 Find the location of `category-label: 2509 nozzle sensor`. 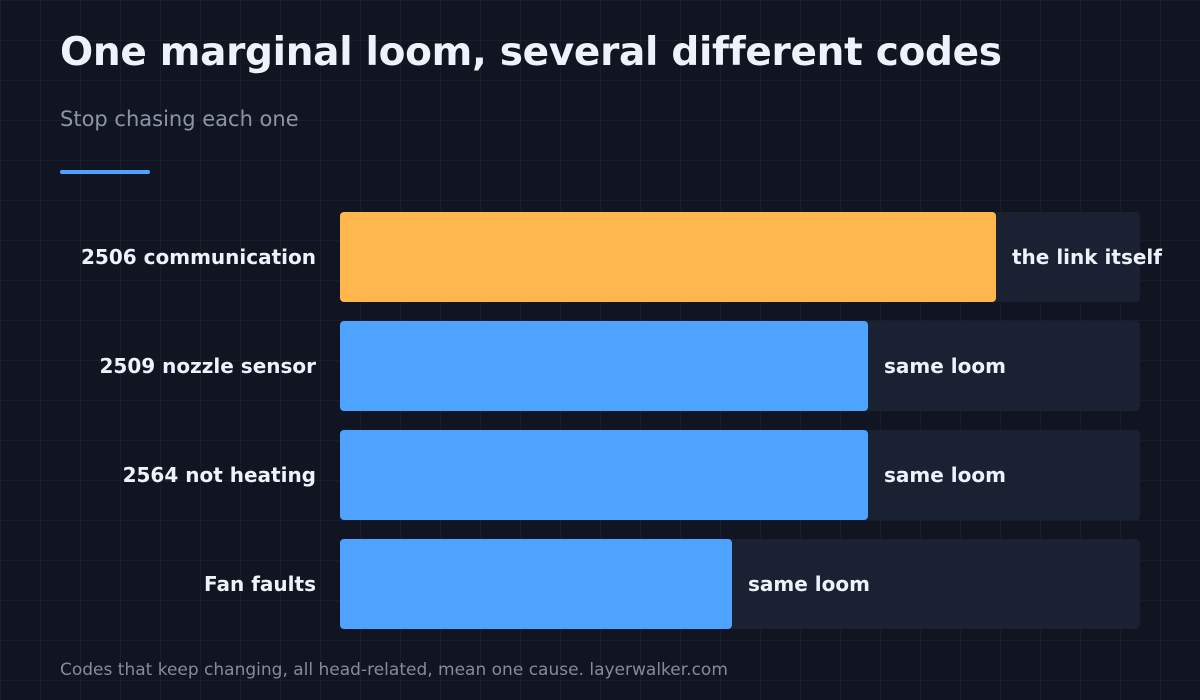

category-label: 2509 nozzle sensor is located at coordinates (208, 366).